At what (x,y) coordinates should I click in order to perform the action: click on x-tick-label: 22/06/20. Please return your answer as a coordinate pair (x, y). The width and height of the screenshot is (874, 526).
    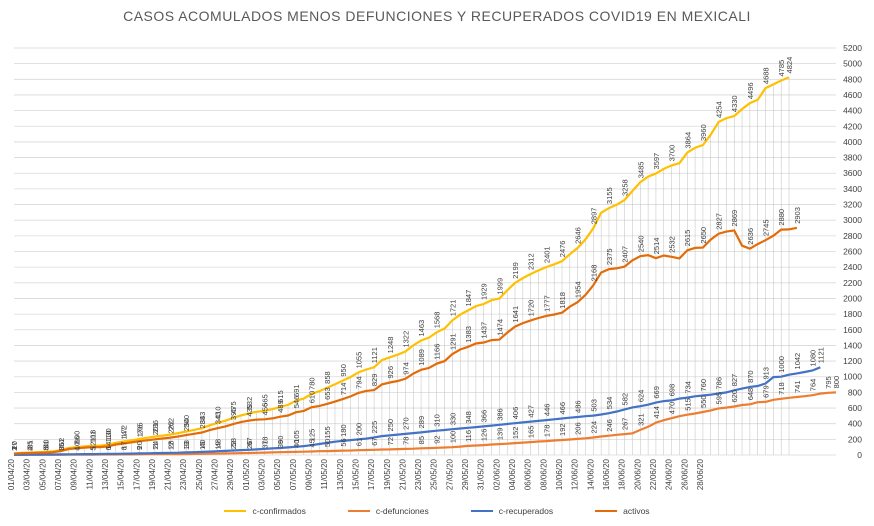
    Looking at the image, I should click on (653, 474).